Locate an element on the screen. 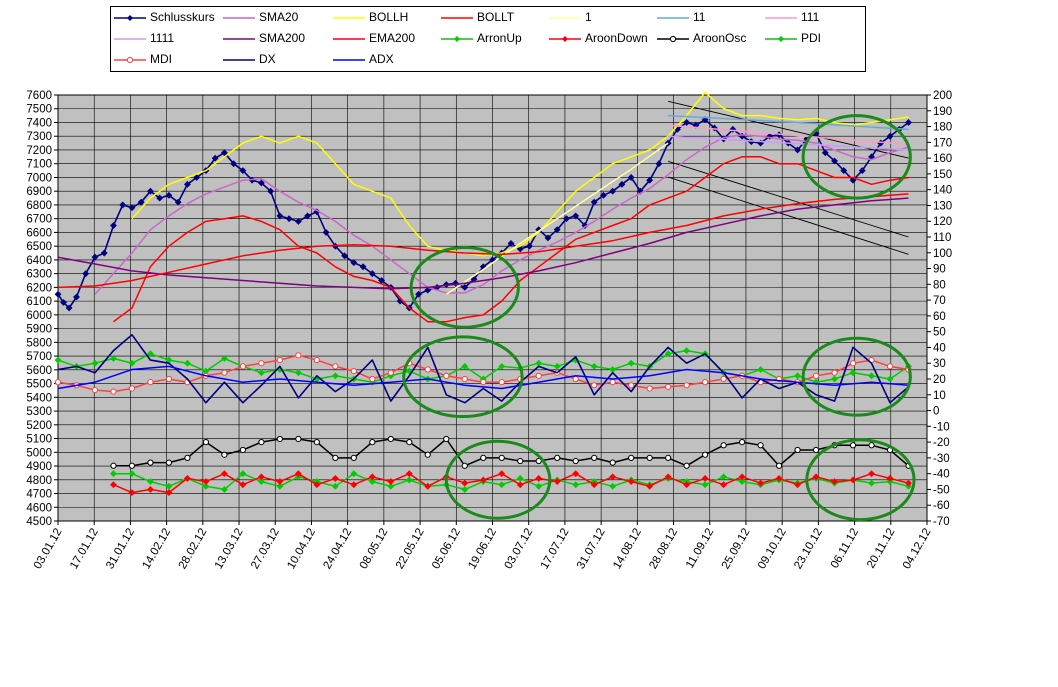  series-line-aroonosc is located at coordinates (511, 452).